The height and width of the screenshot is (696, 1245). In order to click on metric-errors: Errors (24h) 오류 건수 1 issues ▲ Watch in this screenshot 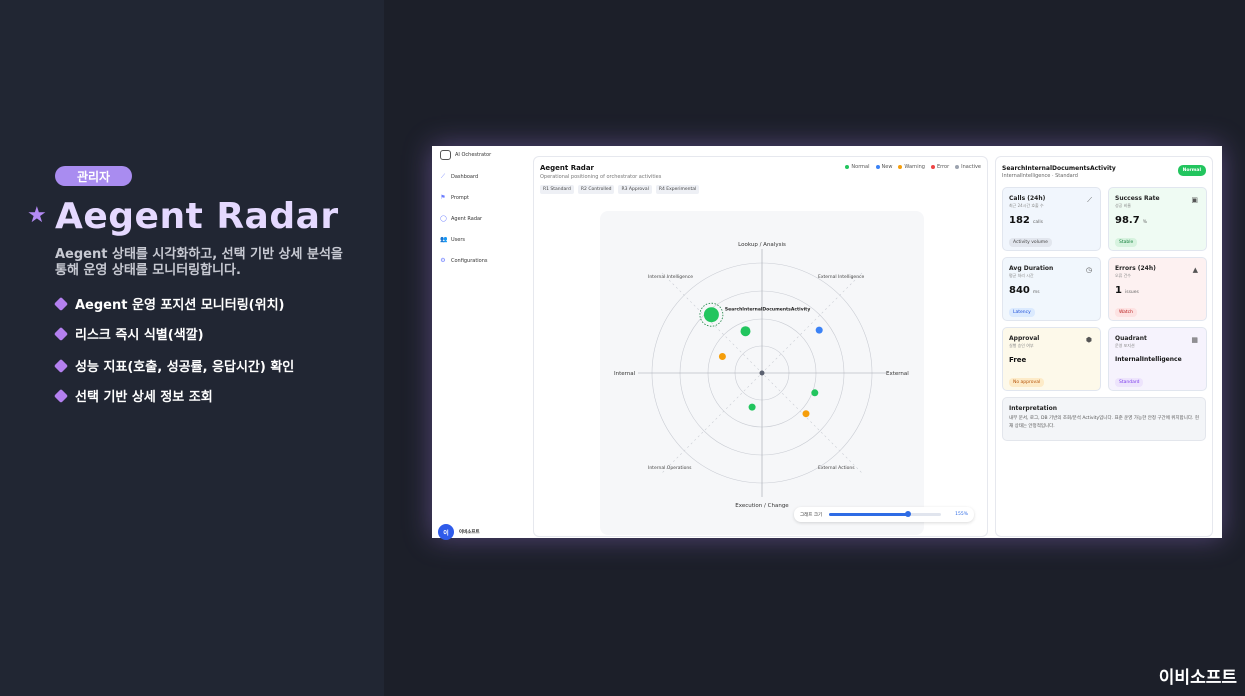, I will do `click(1157, 289)`.